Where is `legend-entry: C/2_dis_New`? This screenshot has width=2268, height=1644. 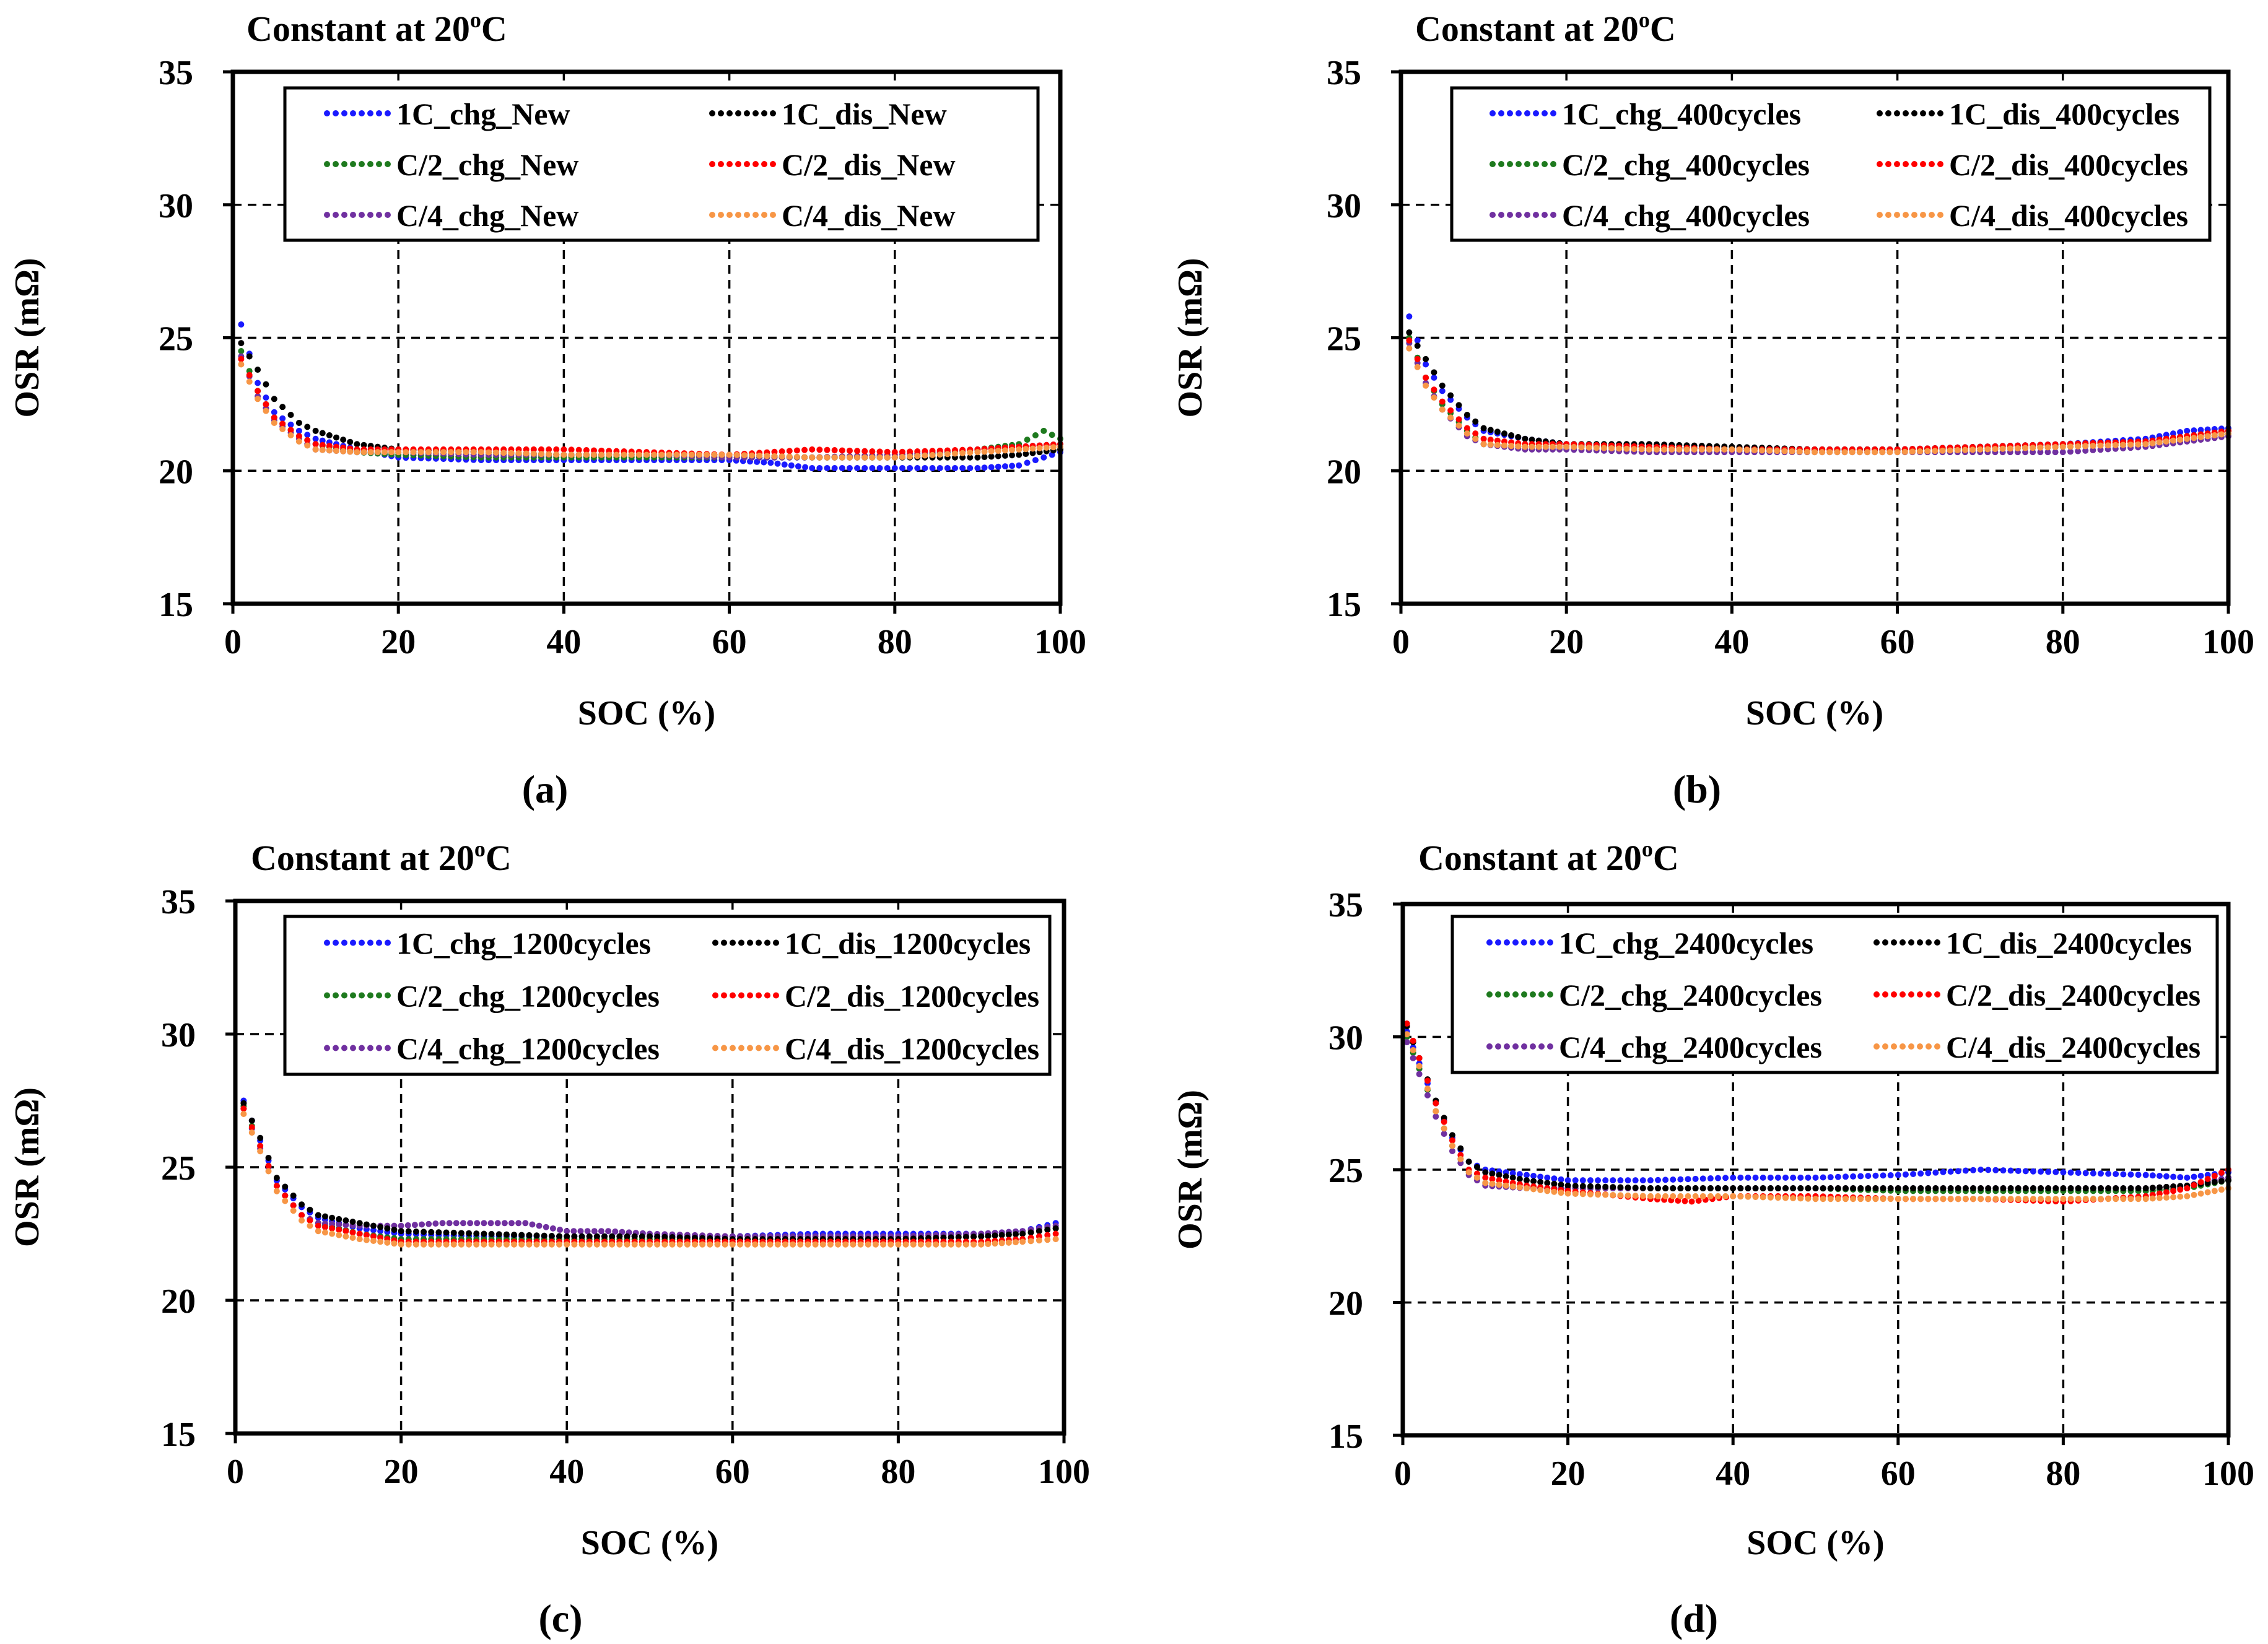
legend-entry: C/2_dis_New is located at coordinates (832, 165).